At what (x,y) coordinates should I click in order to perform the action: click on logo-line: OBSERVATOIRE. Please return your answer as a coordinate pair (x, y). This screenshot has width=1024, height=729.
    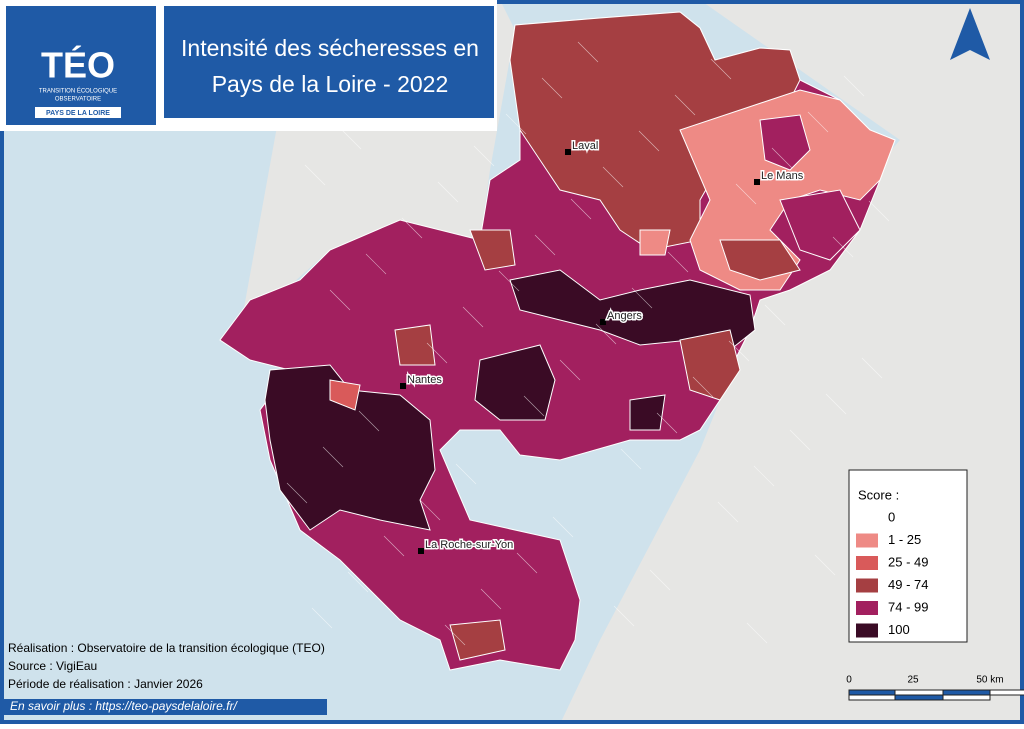
    Looking at the image, I should click on (78, 100).